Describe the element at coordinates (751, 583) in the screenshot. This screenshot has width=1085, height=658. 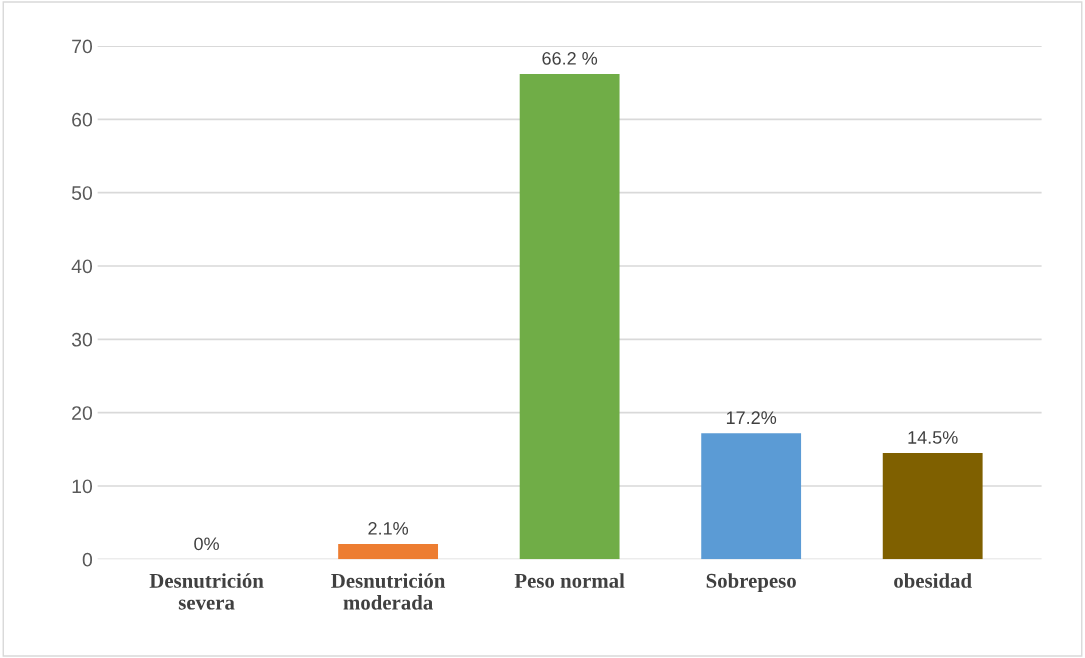
I see `x-tick-label: Sobrepeso` at that location.